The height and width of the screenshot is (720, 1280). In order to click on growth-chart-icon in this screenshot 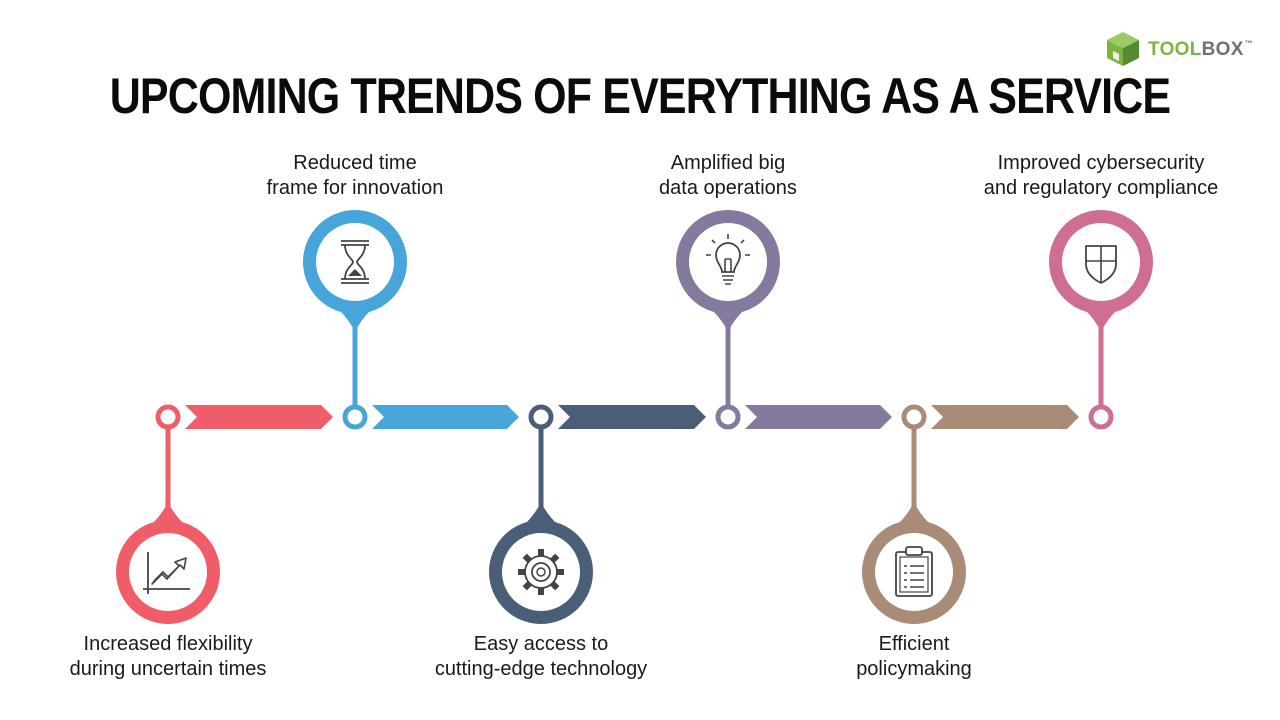, I will do `click(166, 573)`.